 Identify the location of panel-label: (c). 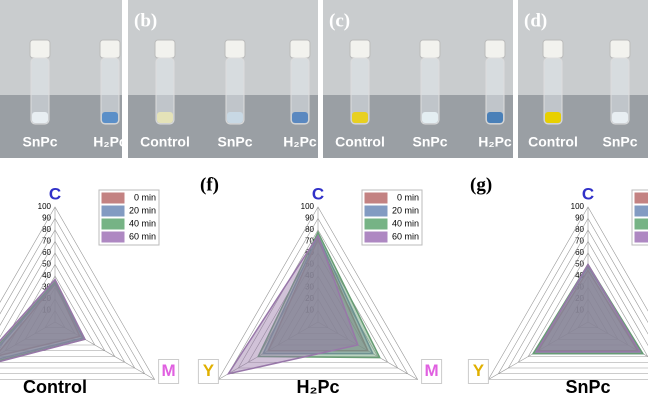
(339, 20).